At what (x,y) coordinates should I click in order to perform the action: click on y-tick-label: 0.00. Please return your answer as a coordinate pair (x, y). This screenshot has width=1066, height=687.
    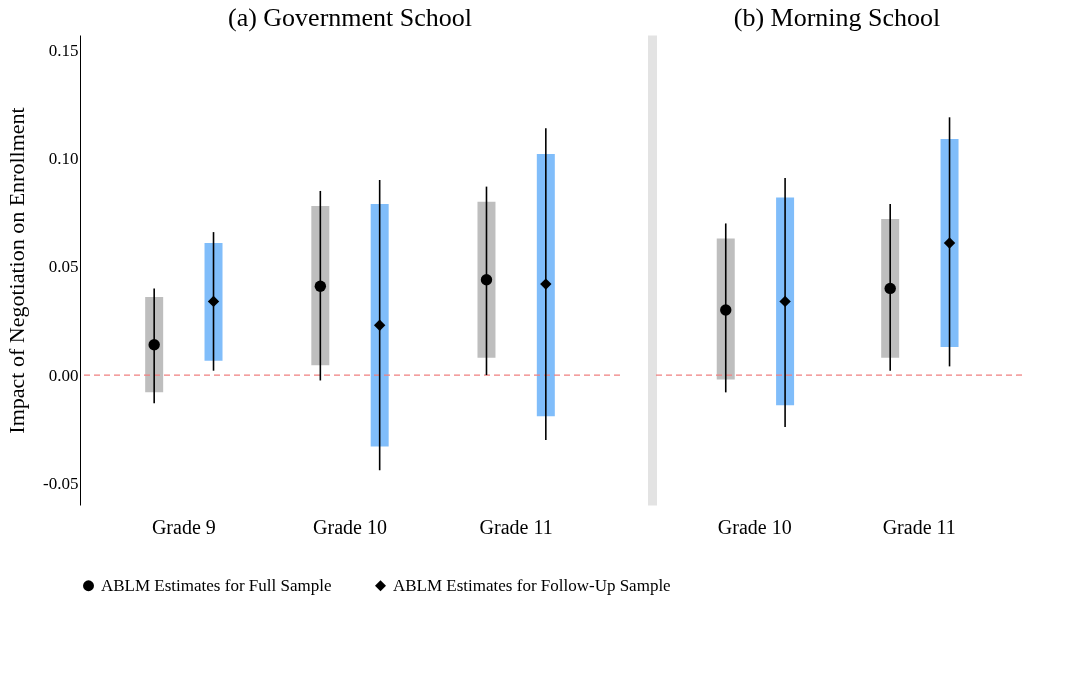
    Looking at the image, I should click on (63, 375).